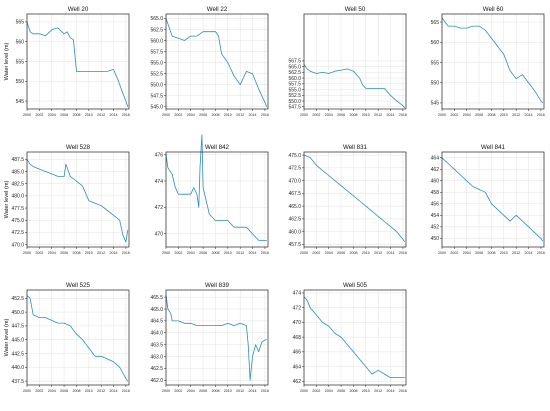 This screenshot has height=411, width=550. Describe the element at coordinates (17, 368) in the screenshot. I see `y-tick-label: 440.0` at that location.